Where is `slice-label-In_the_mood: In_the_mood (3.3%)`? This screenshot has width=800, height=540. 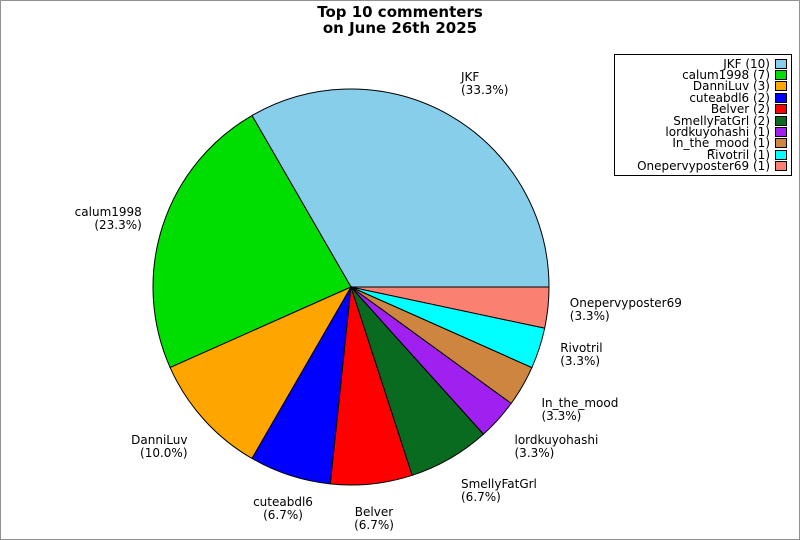 slice-label-In_the_mood: In_the_mood (3.3%) is located at coordinates (580, 410).